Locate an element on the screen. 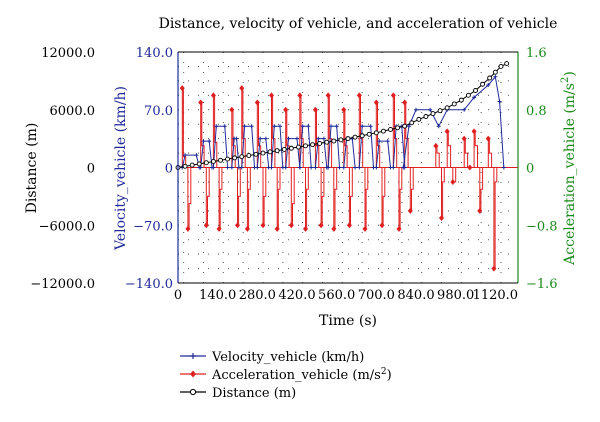 The image size is (600, 422). acceleration-axis-label-sup: 2 is located at coordinates (565, 80).